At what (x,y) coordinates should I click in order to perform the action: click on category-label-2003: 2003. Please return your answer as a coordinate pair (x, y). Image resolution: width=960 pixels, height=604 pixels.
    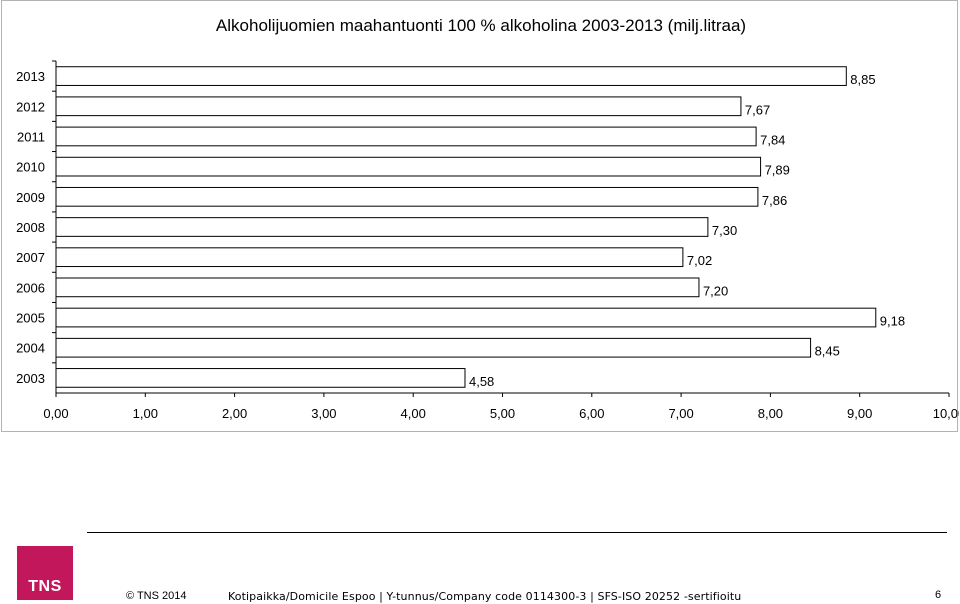
    Looking at the image, I should click on (30, 378).